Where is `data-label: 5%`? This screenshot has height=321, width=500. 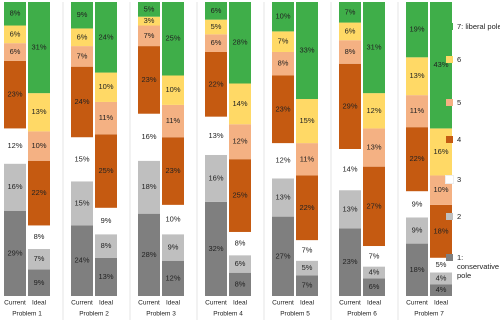
data-label: 5% is located at coordinates (216, 26).